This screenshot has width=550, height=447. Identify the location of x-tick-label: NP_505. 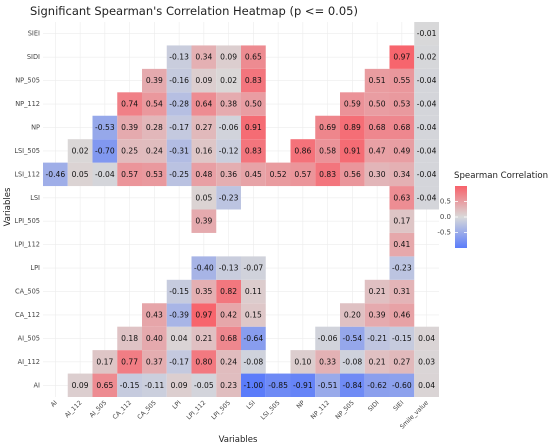
(344, 409).